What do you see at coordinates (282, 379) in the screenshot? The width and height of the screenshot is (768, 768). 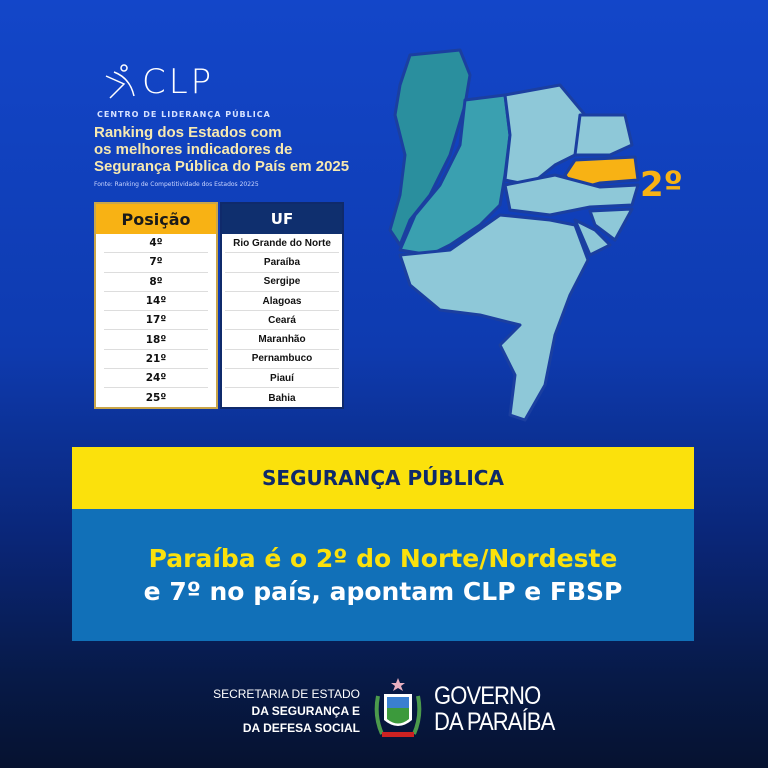 I see `state-cell: Piauí` at bounding box center [282, 379].